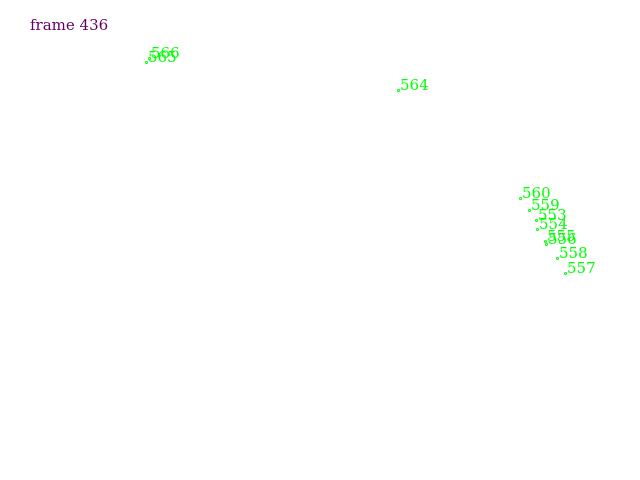 The image size is (640, 480). I want to click on marker-label: 566, so click(165, 53).